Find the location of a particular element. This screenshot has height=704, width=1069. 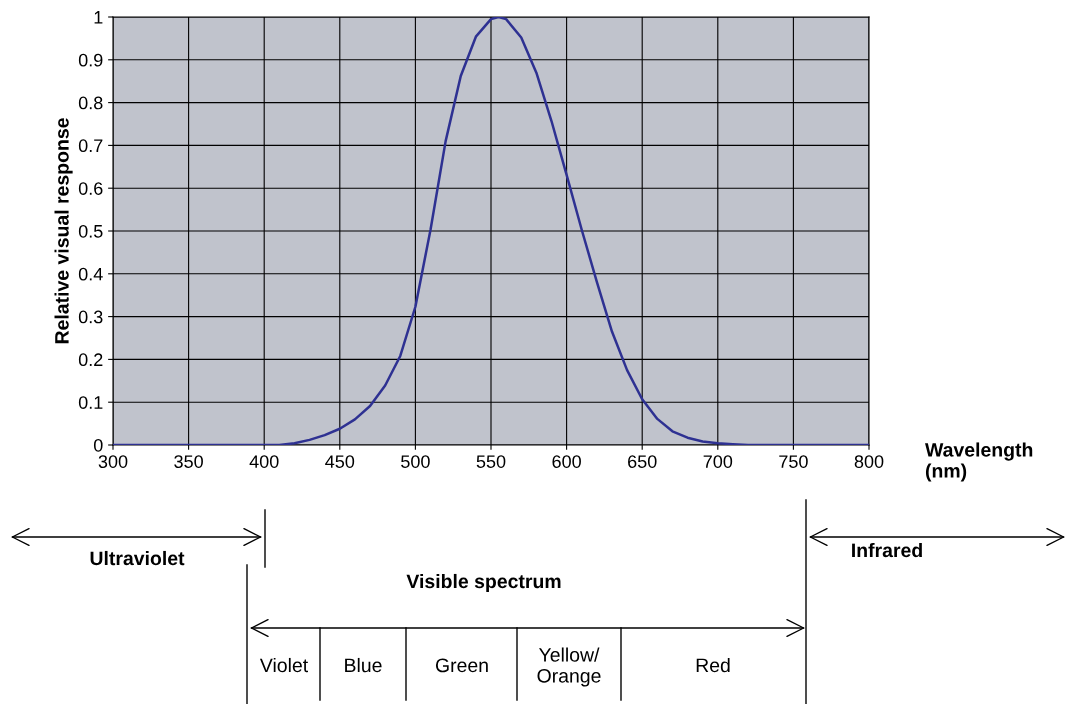

text: Ultraviolet is located at coordinates (137, 558).